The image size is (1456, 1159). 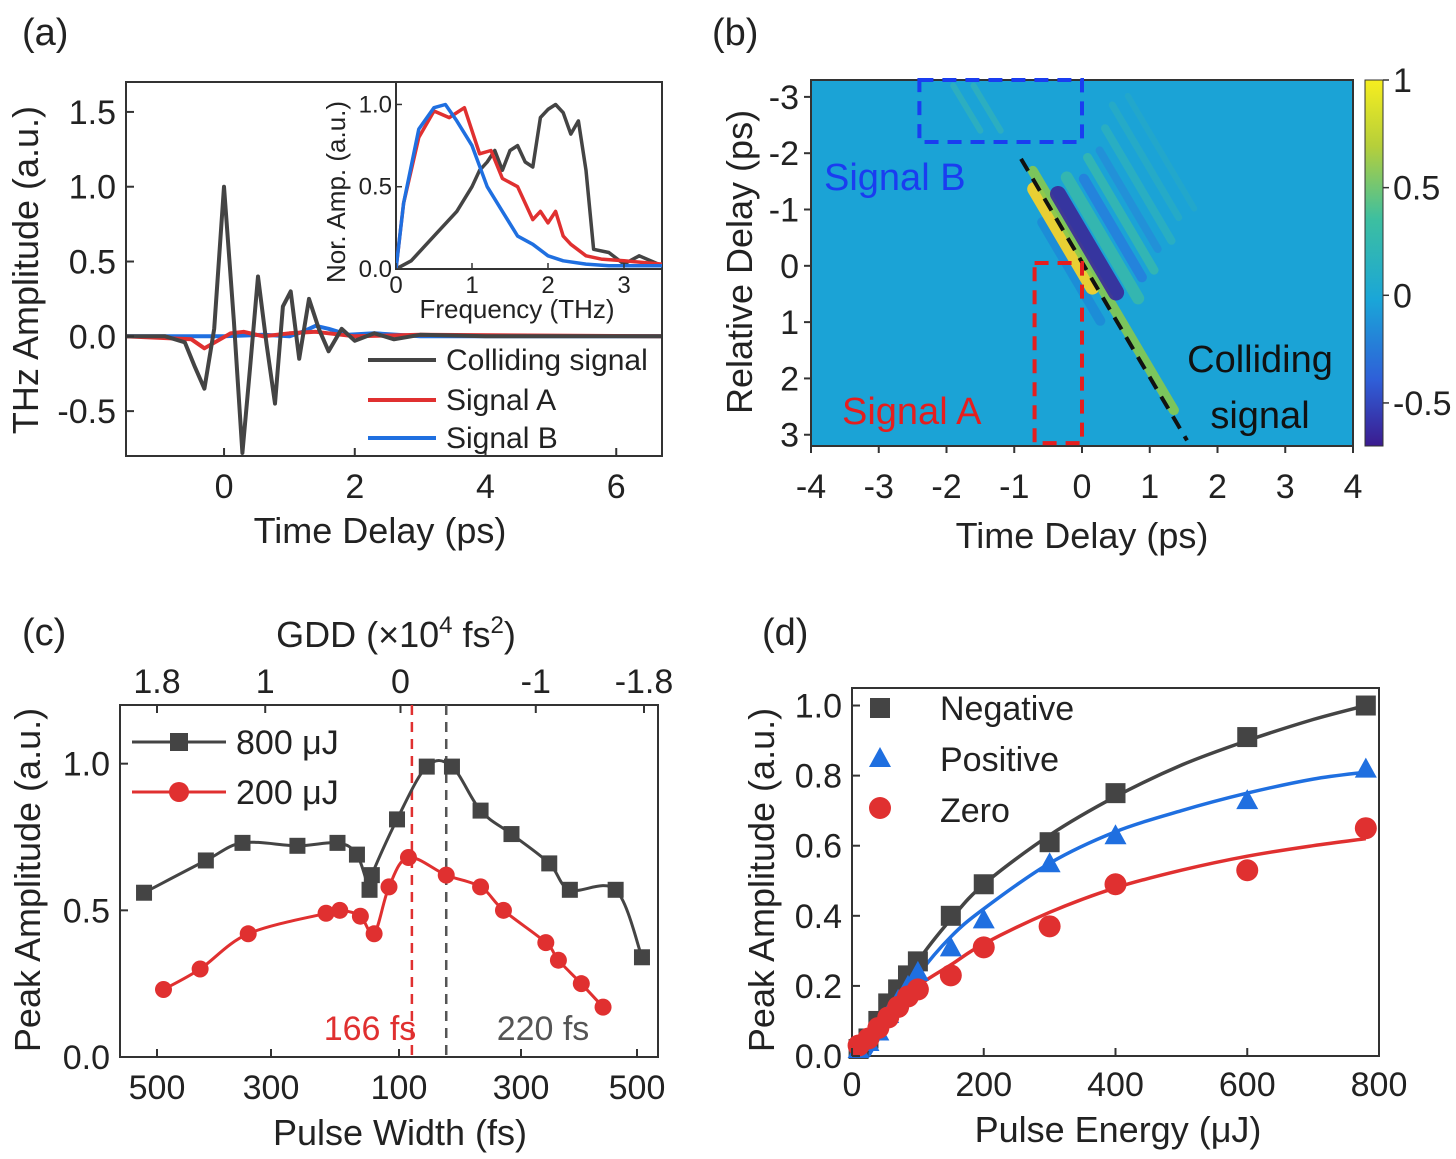 I want to click on series-colliding-signal, so click(x=394, y=319).